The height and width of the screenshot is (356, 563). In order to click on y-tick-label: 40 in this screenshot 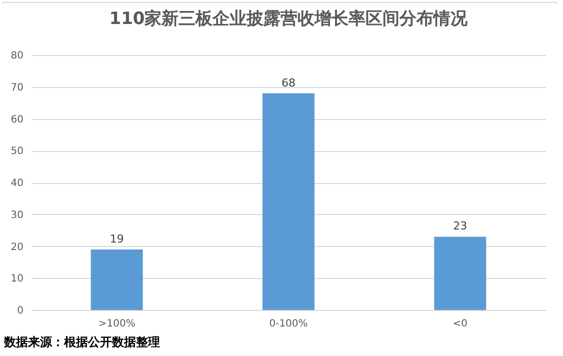, I will do `click(17, 183)`.